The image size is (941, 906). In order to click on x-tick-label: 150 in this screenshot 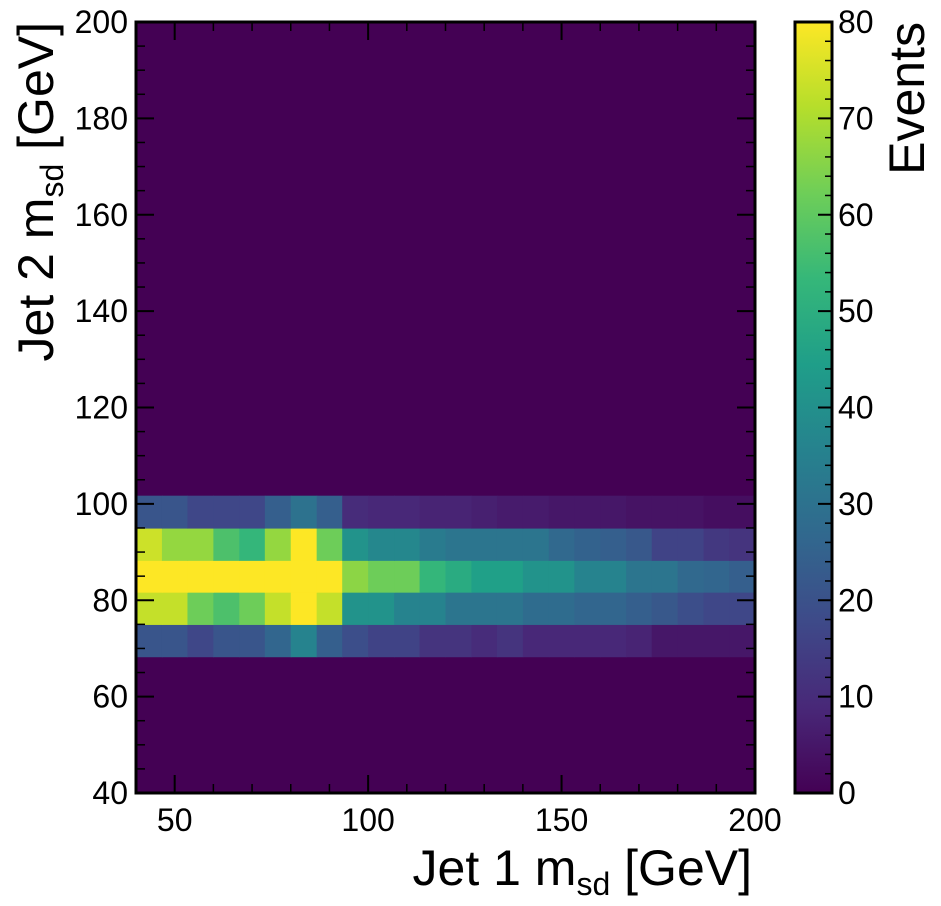, I will do `click(561, 820)`.